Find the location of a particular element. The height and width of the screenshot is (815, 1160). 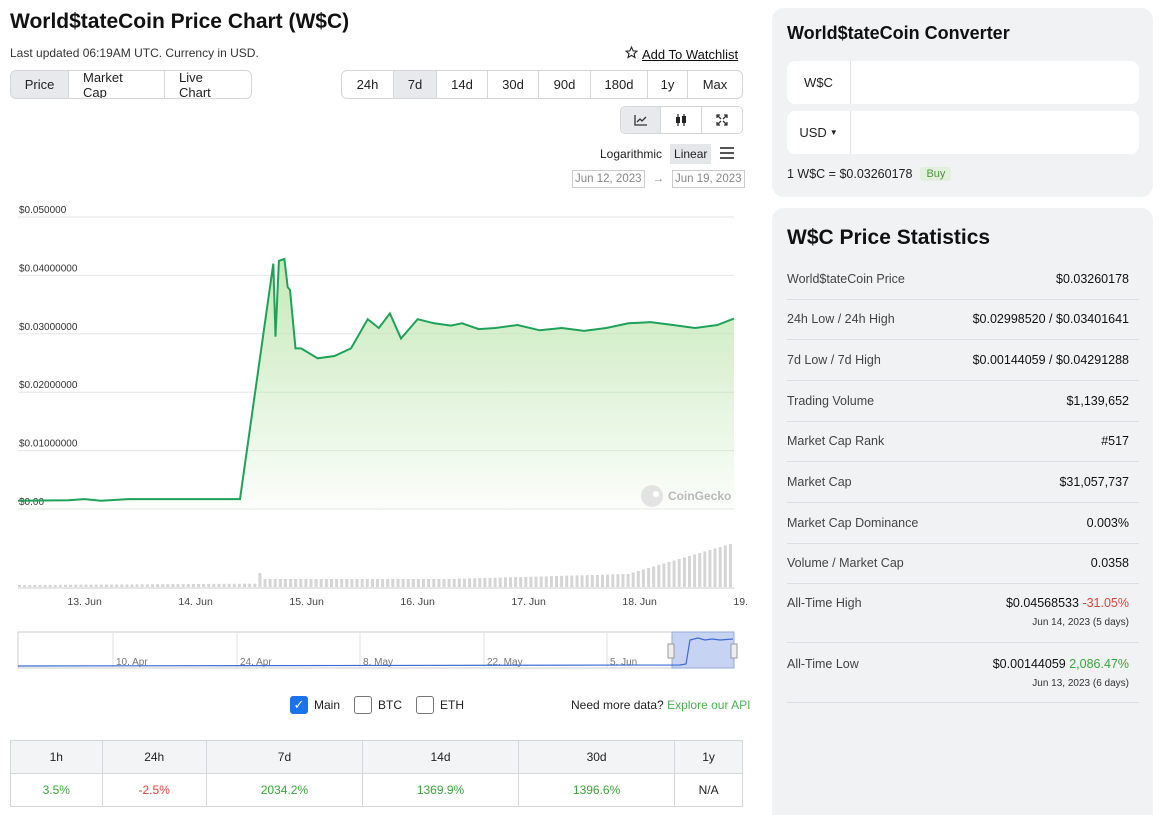

fiat-amount-input is located at coordinates (995, 132).